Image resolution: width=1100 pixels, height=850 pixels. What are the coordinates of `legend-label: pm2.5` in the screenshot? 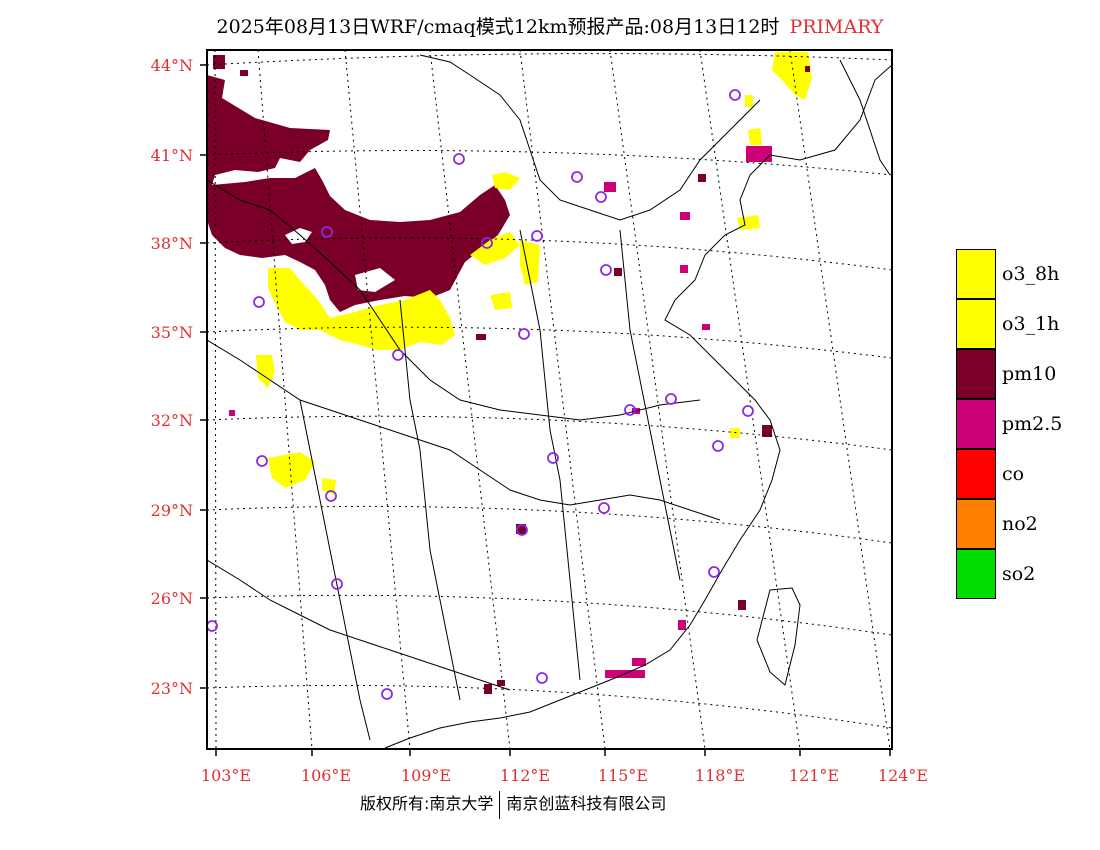 It's located at (1032, 424).